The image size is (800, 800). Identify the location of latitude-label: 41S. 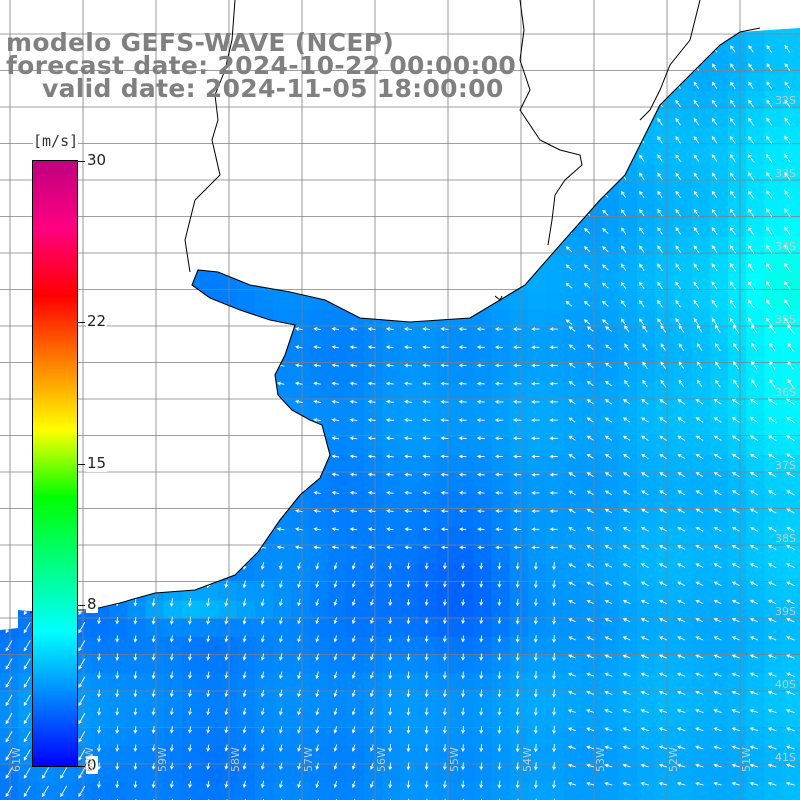
(785, 757).